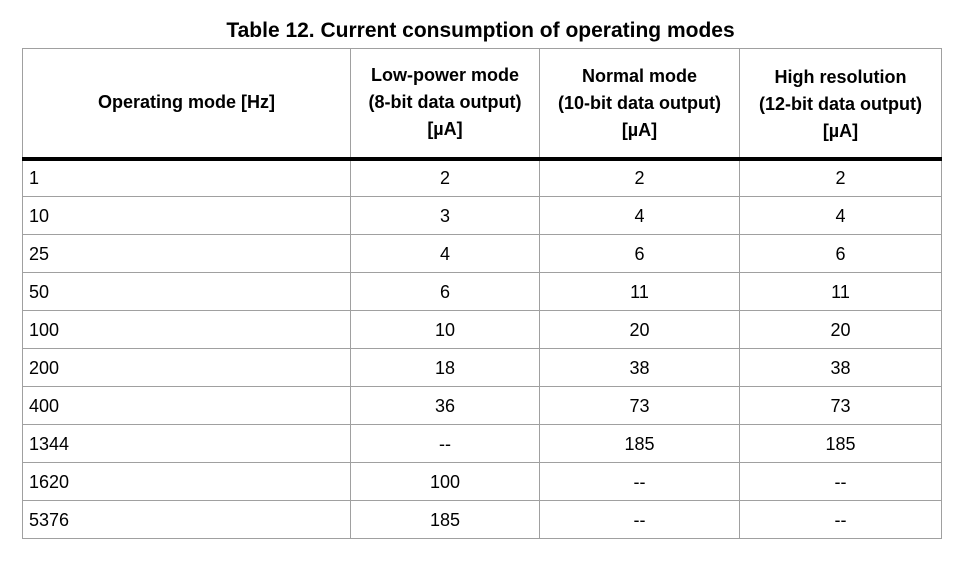 The image size is (961, 569). Describe the element at coordinates (840, 405) in the screenshot. I see `cell-high-resolution: 73` at that location.